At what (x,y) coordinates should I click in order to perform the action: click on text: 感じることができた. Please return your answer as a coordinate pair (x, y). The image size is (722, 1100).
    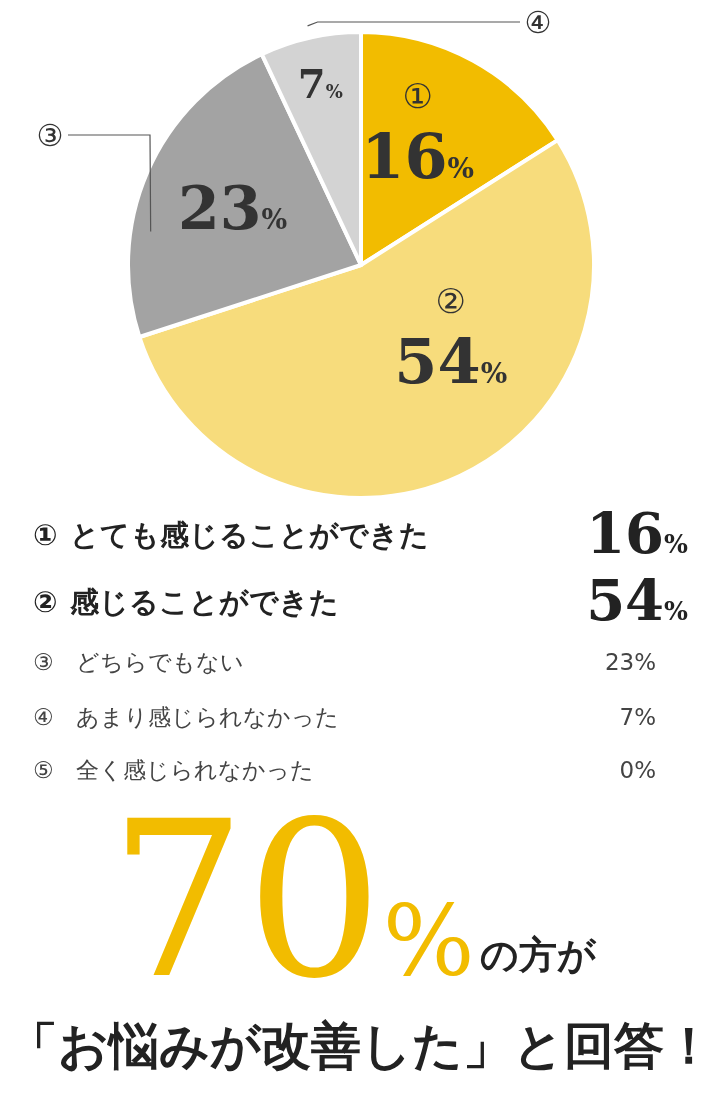
    Looking at the image, I should click on (204, 602).